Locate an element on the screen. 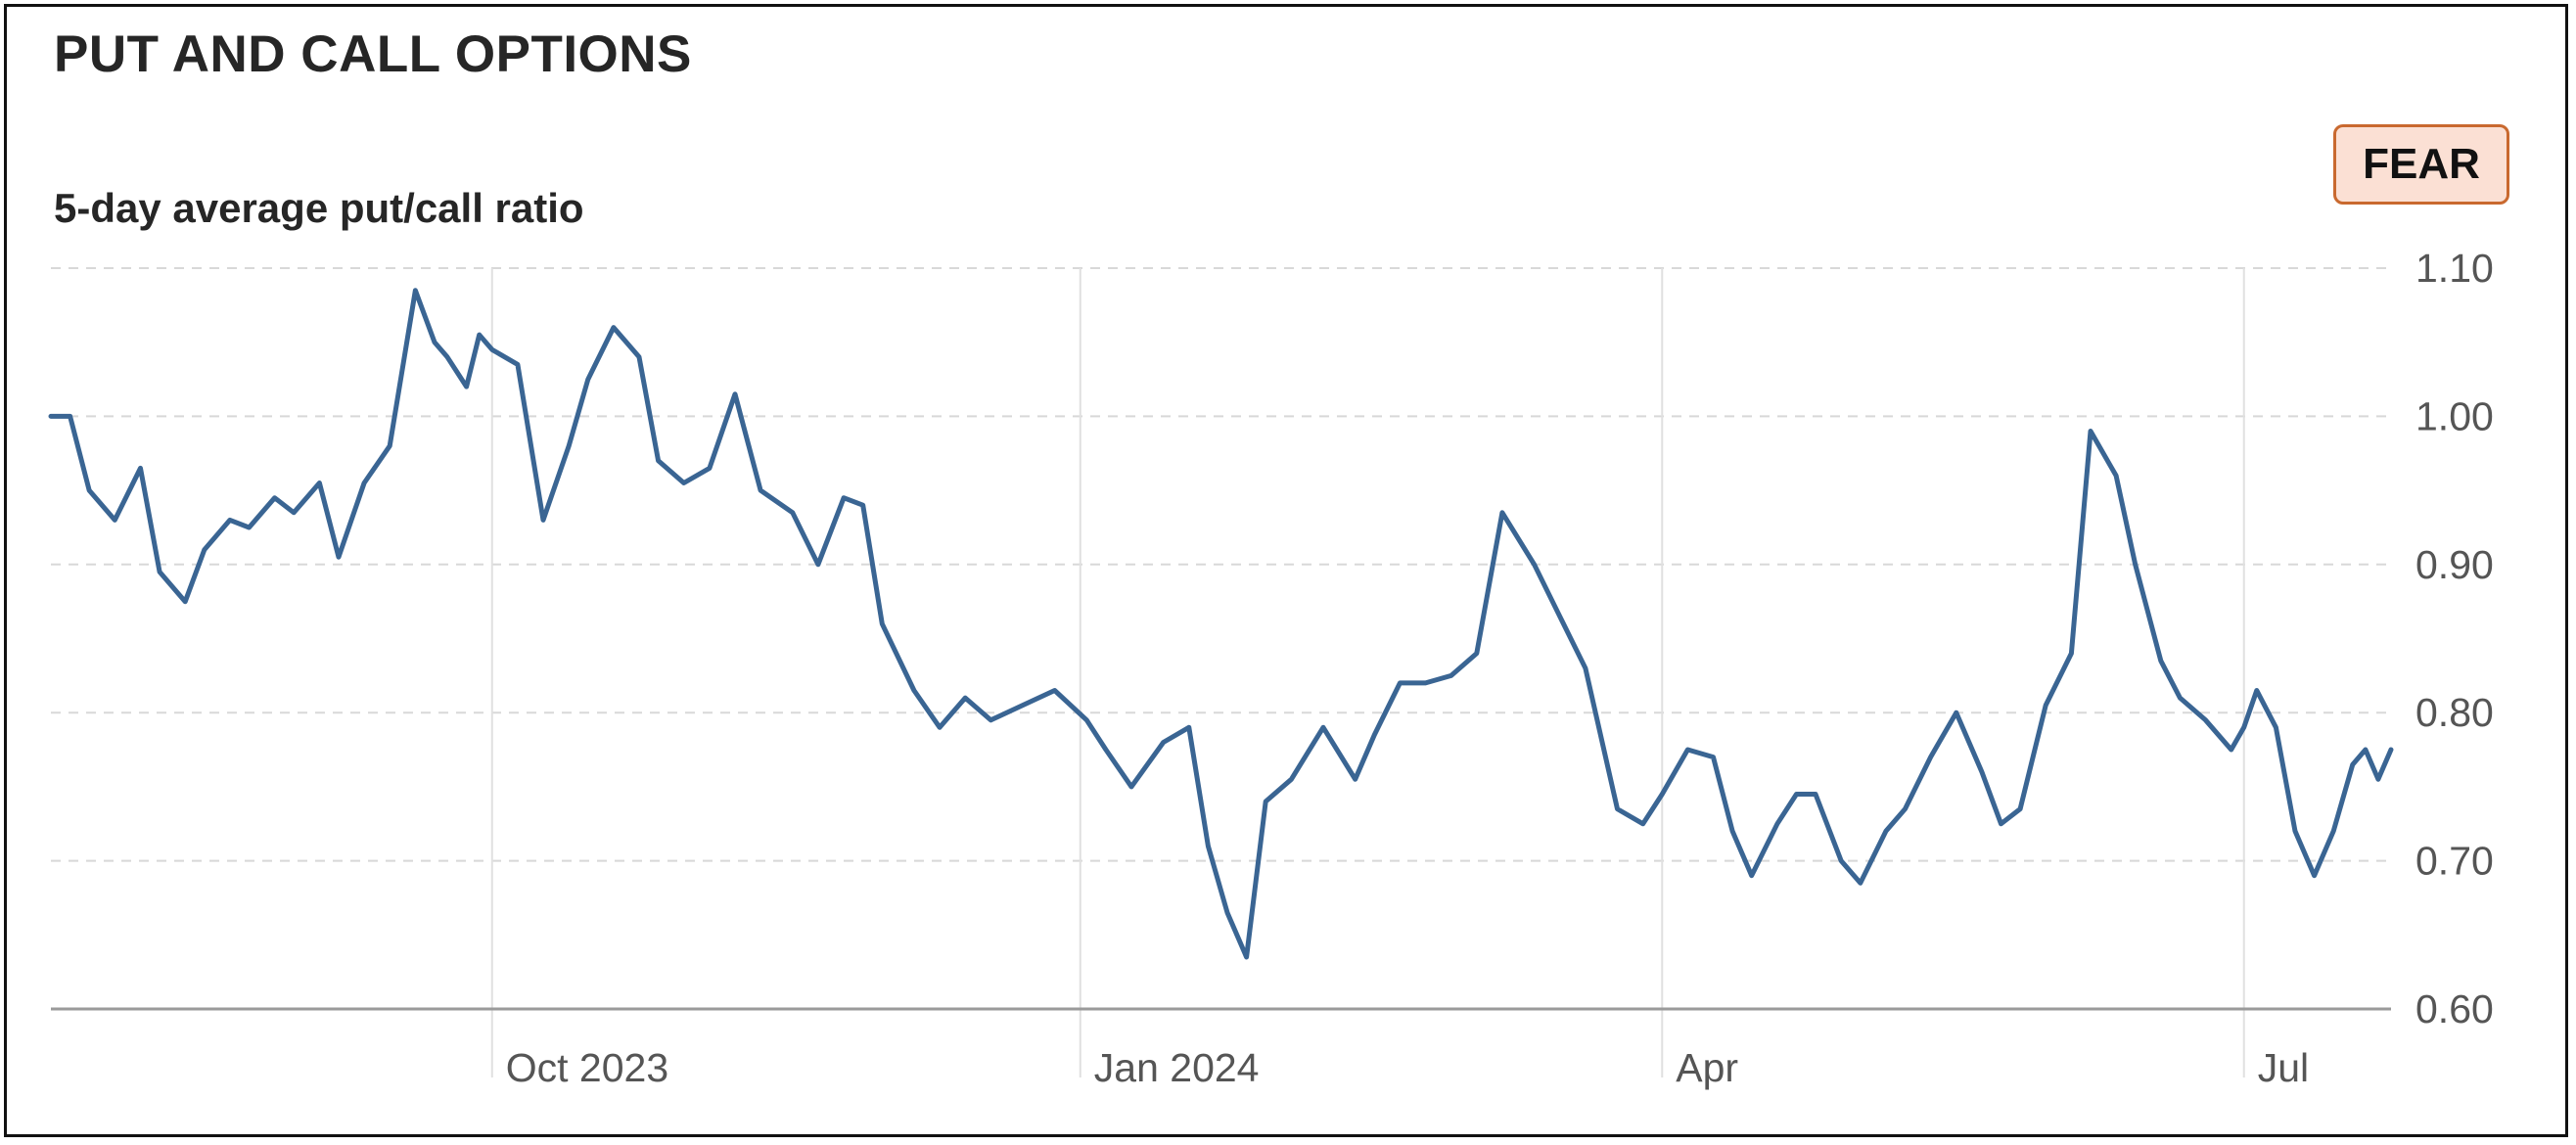  y-tick-label: 1.10 is located at coordinates (2454, 268).